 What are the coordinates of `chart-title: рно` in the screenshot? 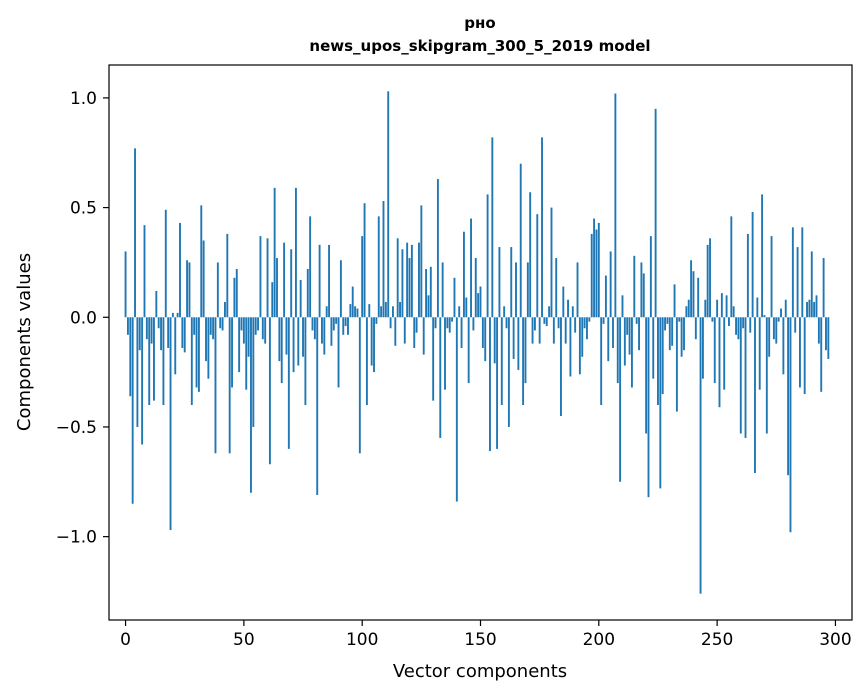 It's located at (479, 23).